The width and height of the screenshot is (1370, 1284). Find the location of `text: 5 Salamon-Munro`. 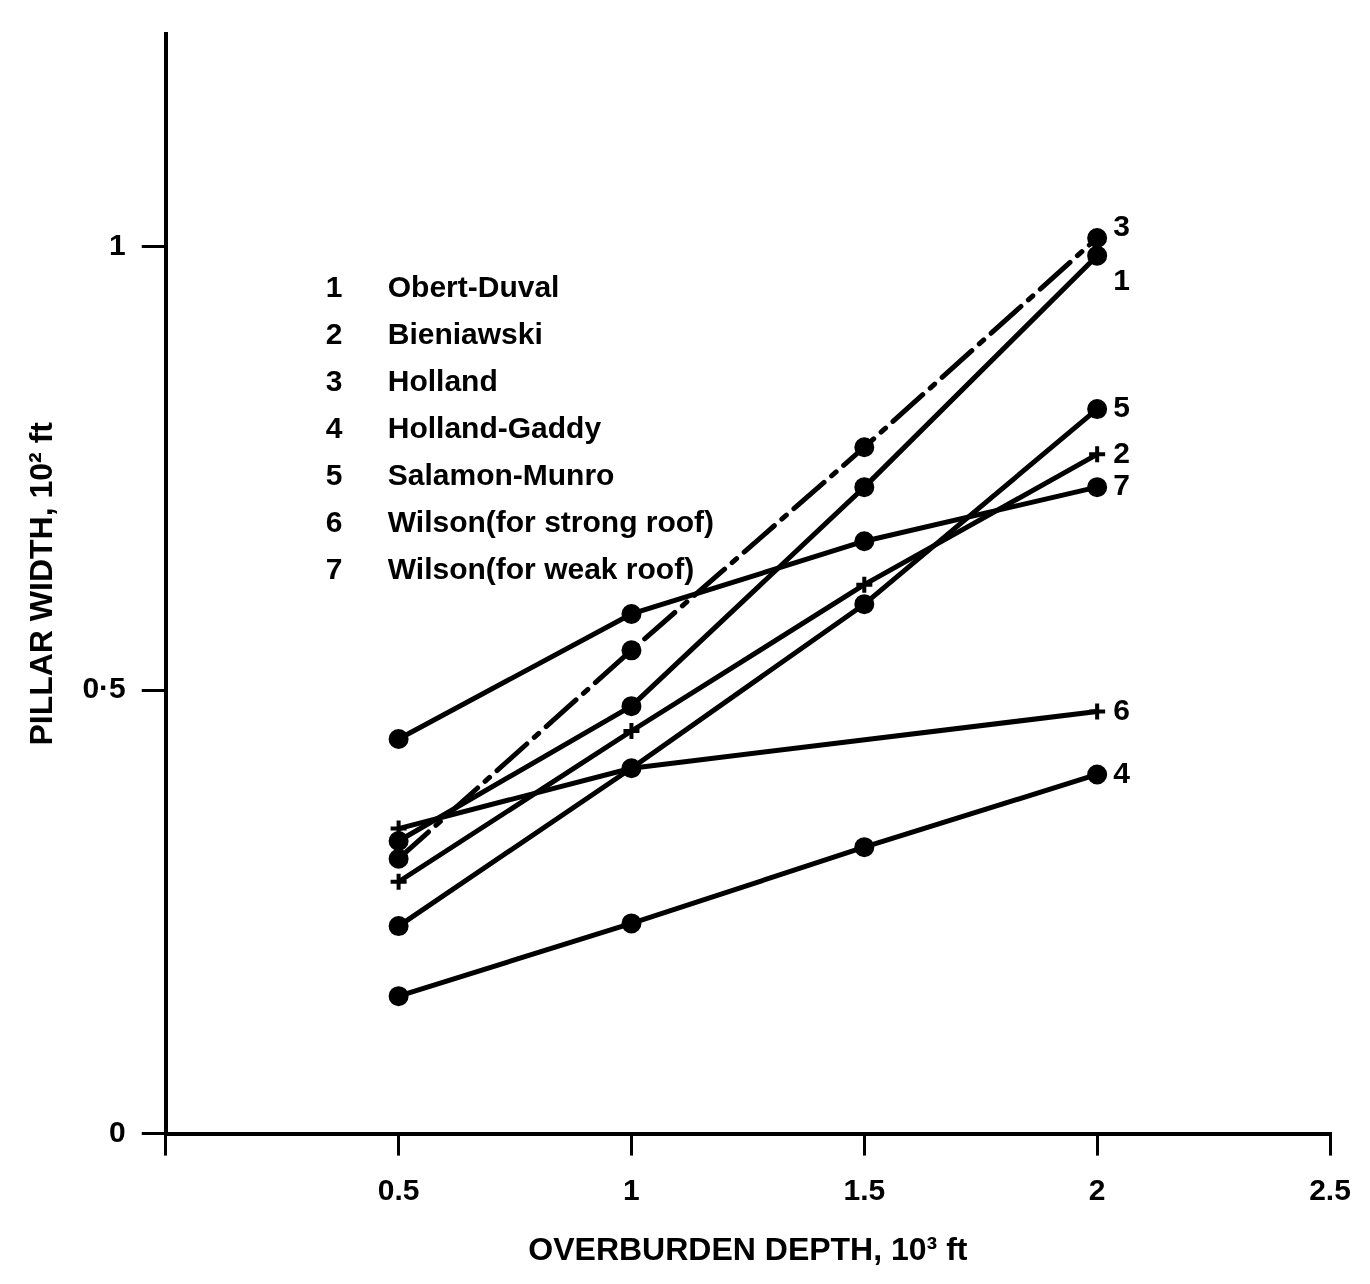

text: 5 Salamon-Munro is located at coordinates (470, 475).